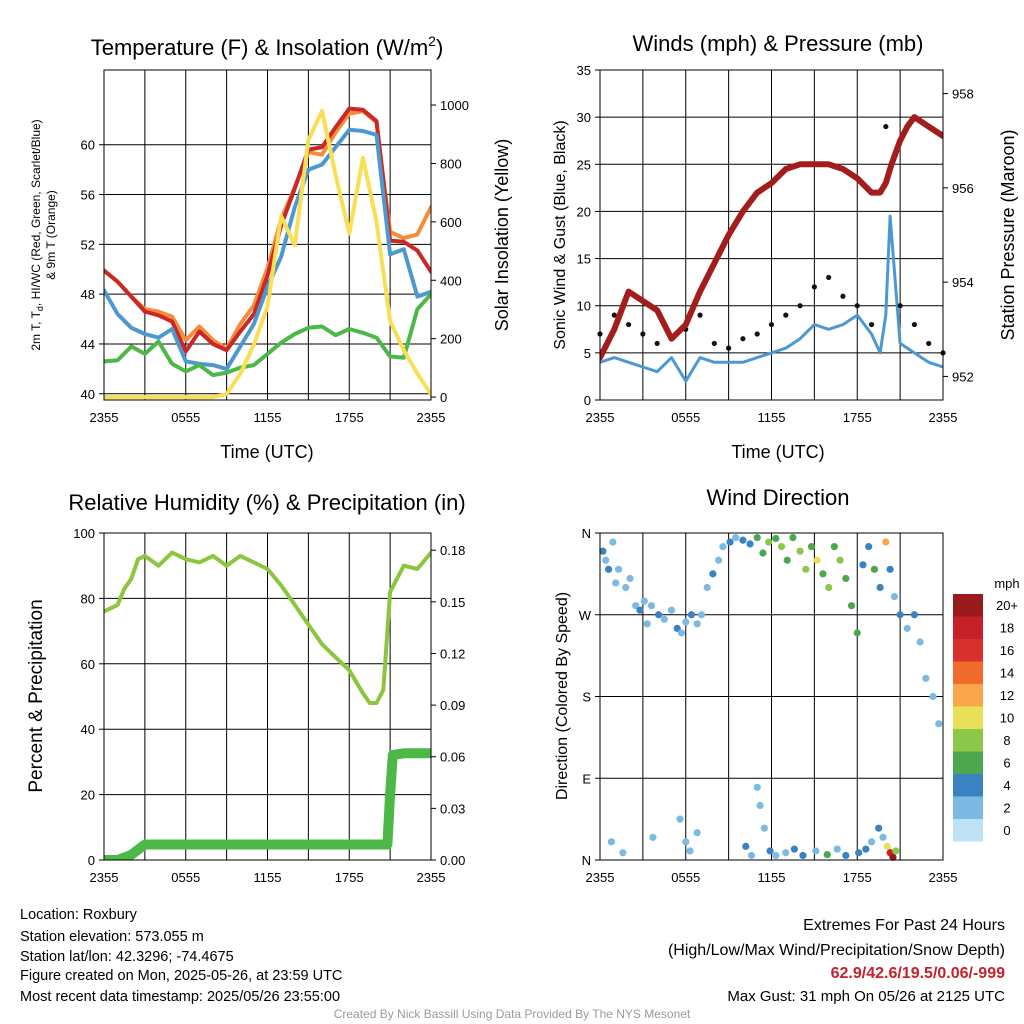  What do you see at coordinates (866, 996) in the screenshot?
I see `max-gust: Max Gust: 31 mph On 05/26 at 2125 UTC` at bounding box center [866, 996].